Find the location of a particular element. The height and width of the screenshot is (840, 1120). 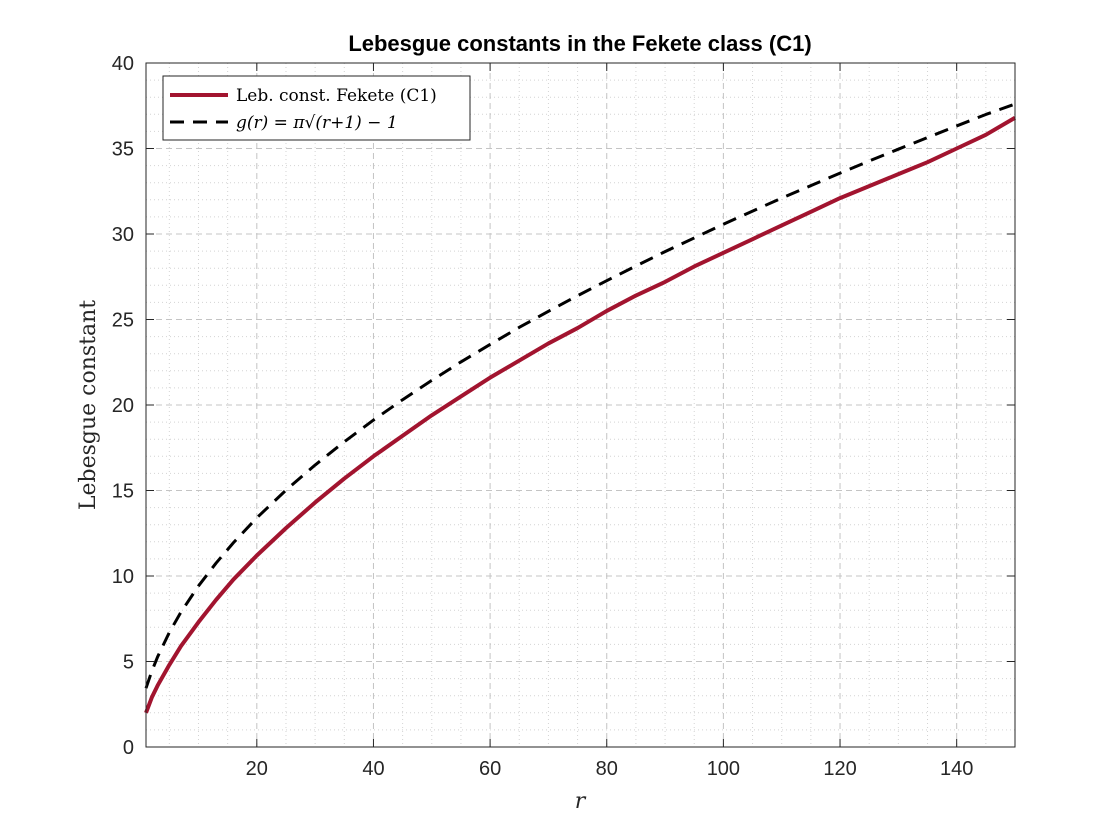

y-tick-label: 15 is located at coordinates (123, 492).